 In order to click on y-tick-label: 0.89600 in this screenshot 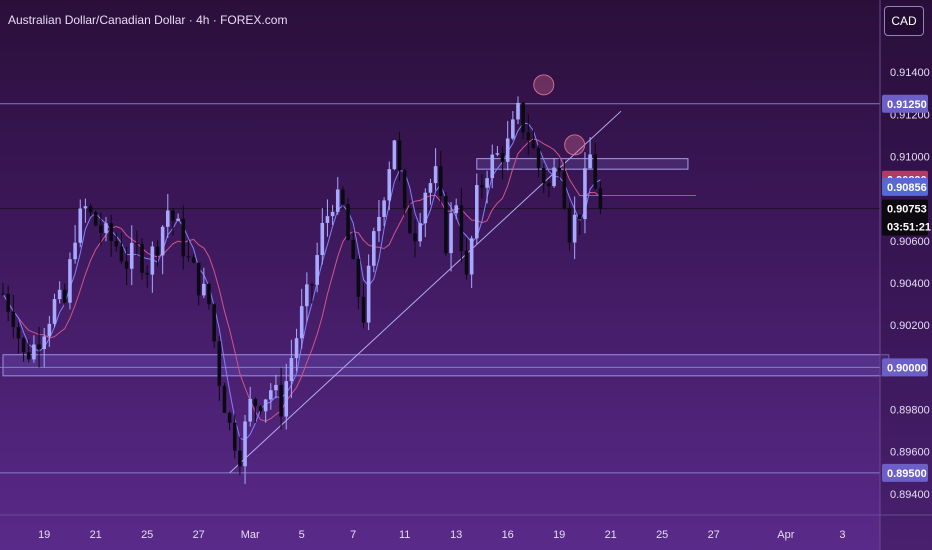, I will do `click(910, 453)`.